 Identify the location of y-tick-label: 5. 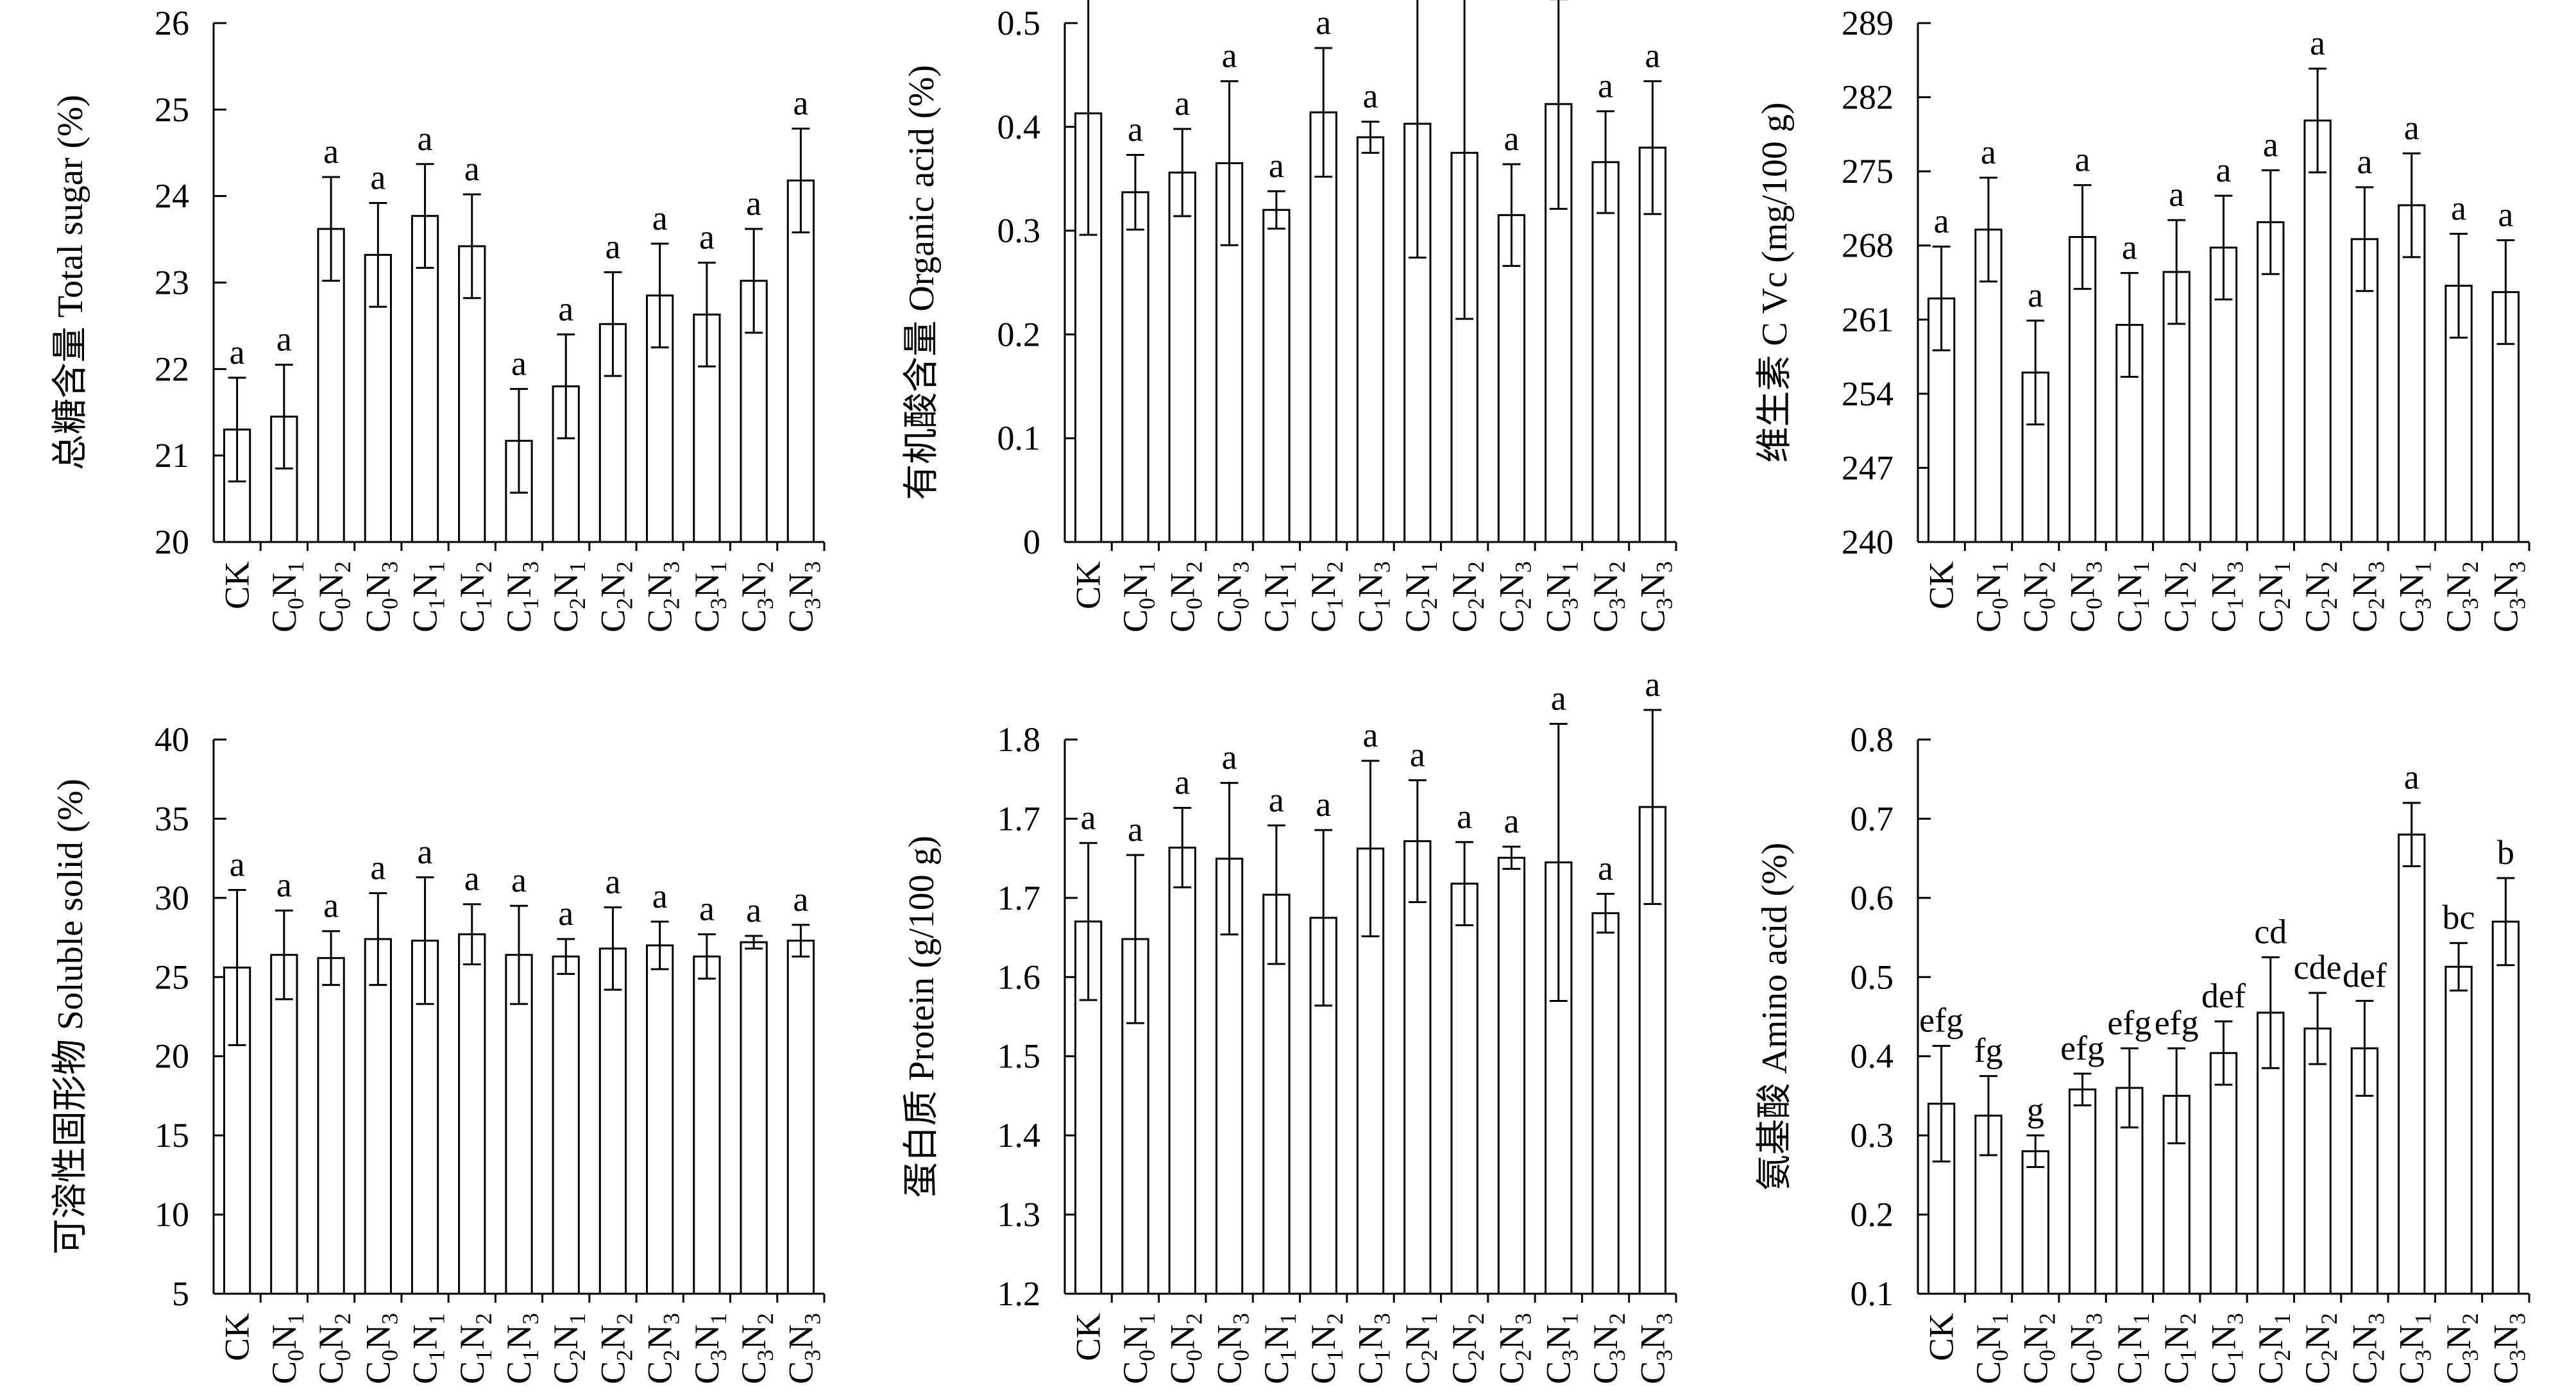
(180, 1293).